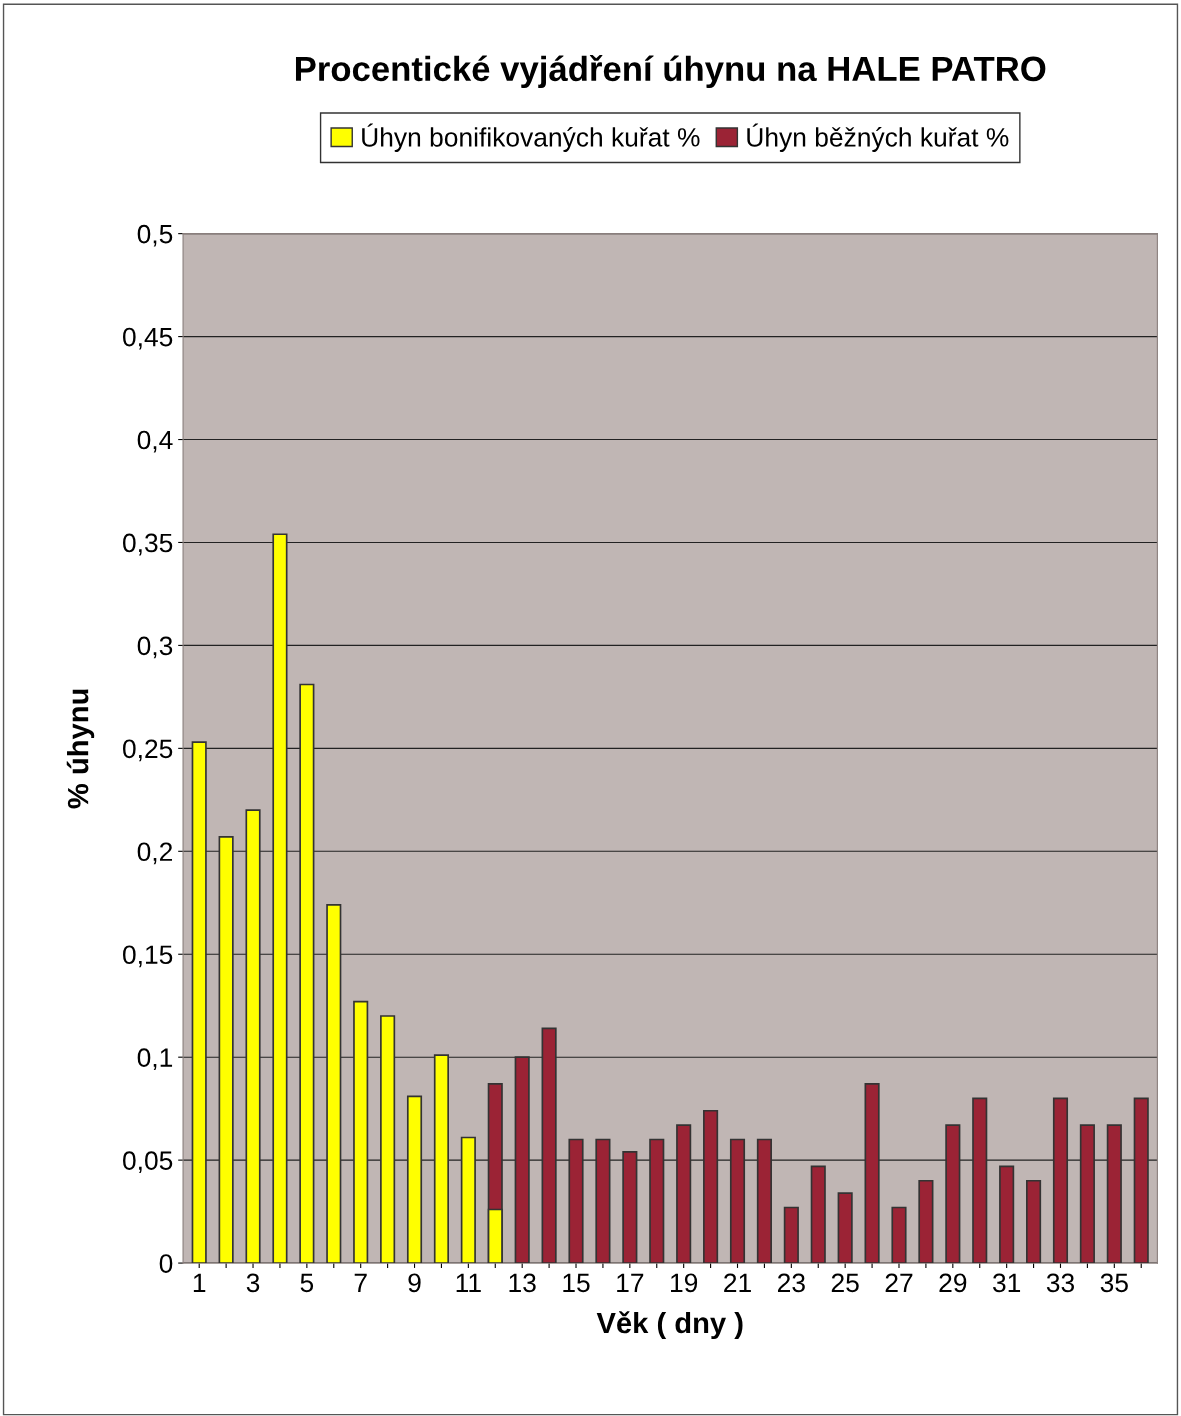 The image size is (1181, 1416). What do you see at coordinates (684, 1283) in the screenshot?
I see `x-tick-label: 19` at bounding box center [684, 1283].